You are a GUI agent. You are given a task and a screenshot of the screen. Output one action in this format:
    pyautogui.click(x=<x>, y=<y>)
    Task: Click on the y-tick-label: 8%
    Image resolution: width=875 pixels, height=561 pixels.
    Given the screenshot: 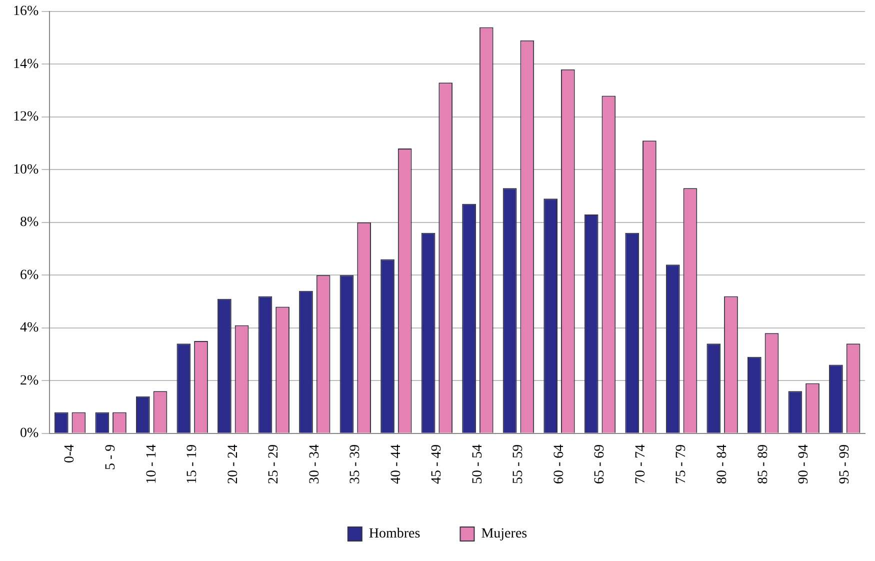 What is the action you would take?
    pyautogui.click(x=29, y=222)
    